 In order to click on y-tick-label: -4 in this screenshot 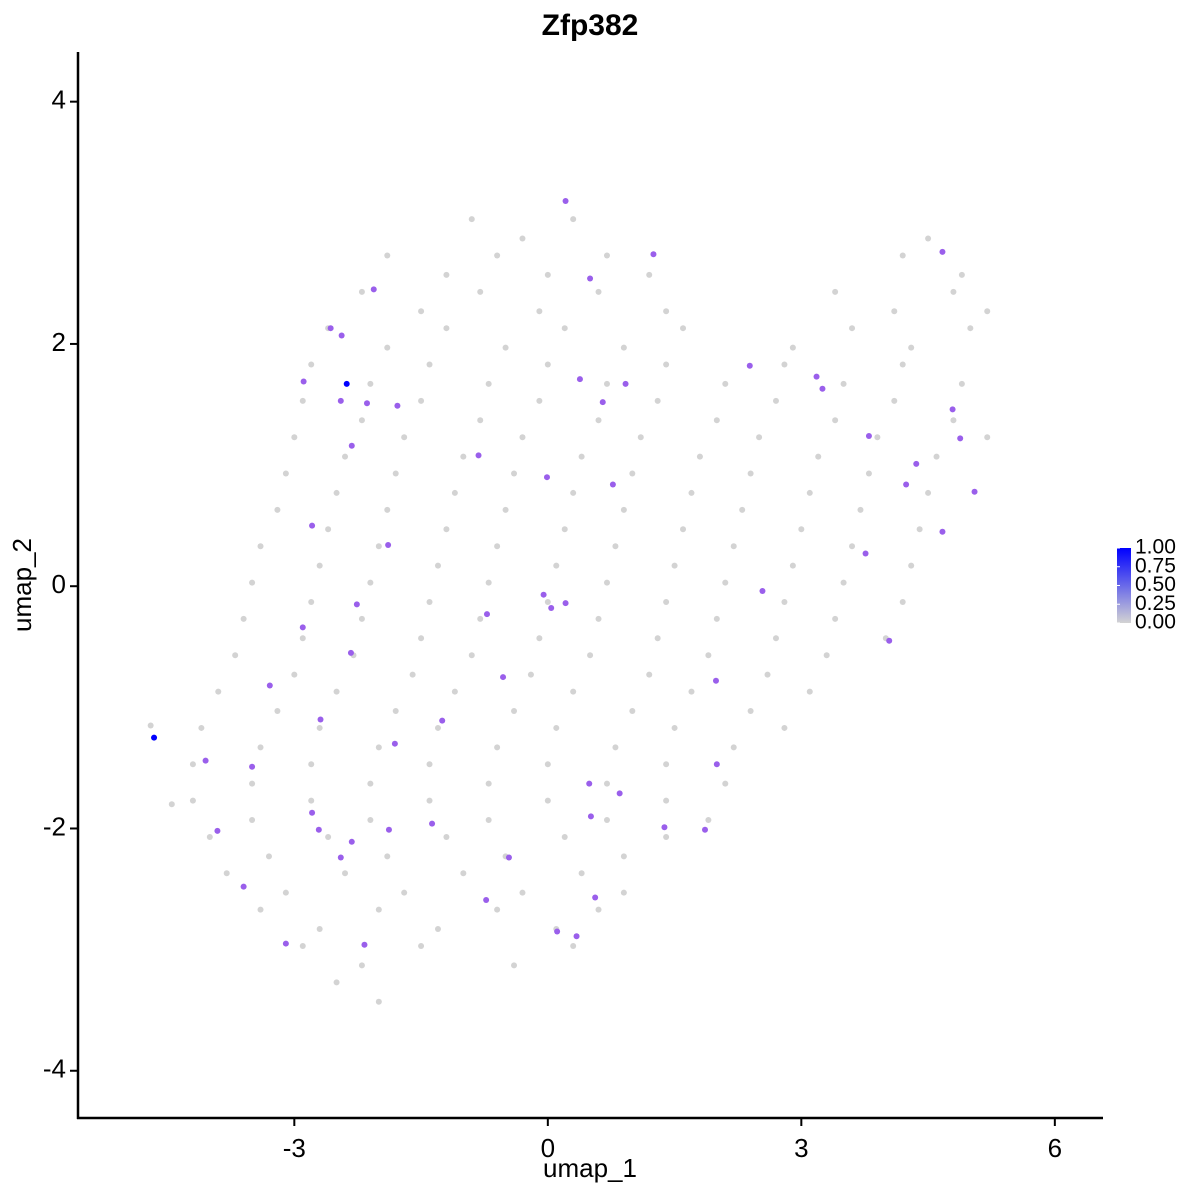, I will do `click(54, 1069)`.